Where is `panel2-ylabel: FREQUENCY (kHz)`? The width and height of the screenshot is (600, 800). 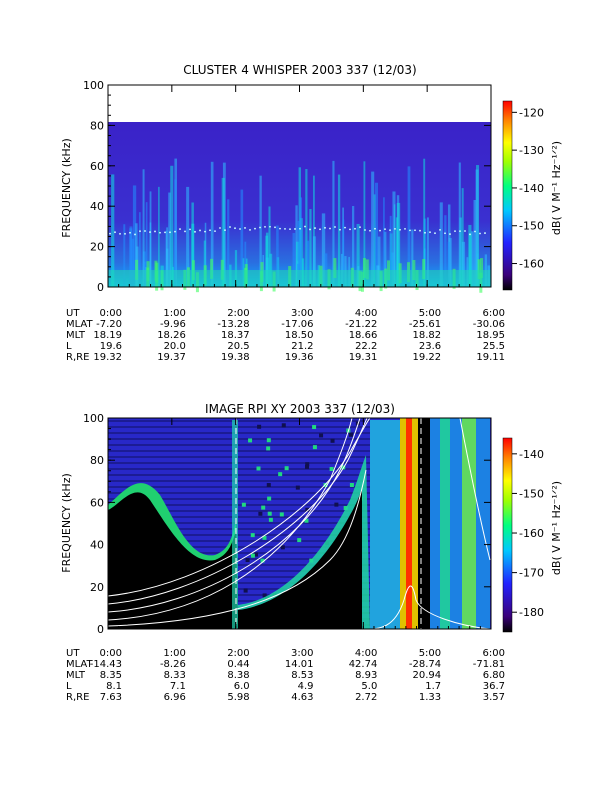
panel2-ylabel: FREQUENCY (kHz) is located at coordinates (66, 523).